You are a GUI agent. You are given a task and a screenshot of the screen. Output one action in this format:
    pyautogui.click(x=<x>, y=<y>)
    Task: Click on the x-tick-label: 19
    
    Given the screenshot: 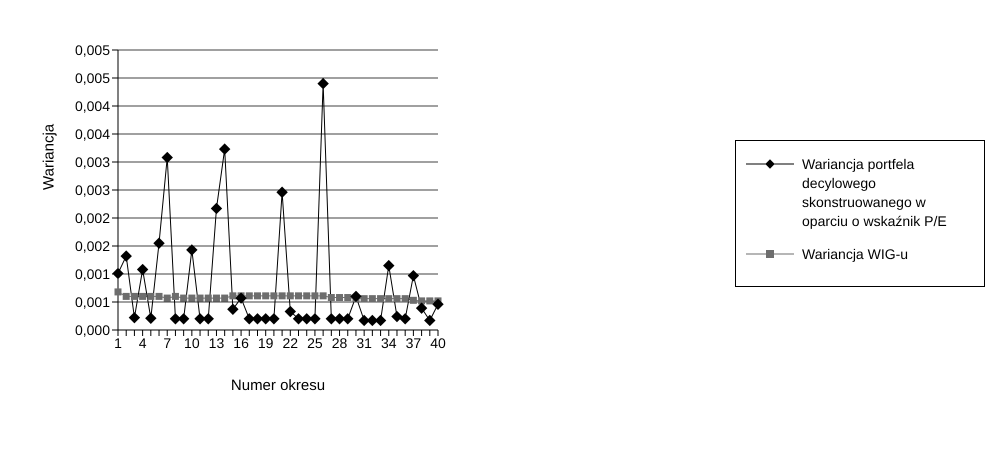 What is the action you would take?
    pyautogui.click(x=266, y=342)
    